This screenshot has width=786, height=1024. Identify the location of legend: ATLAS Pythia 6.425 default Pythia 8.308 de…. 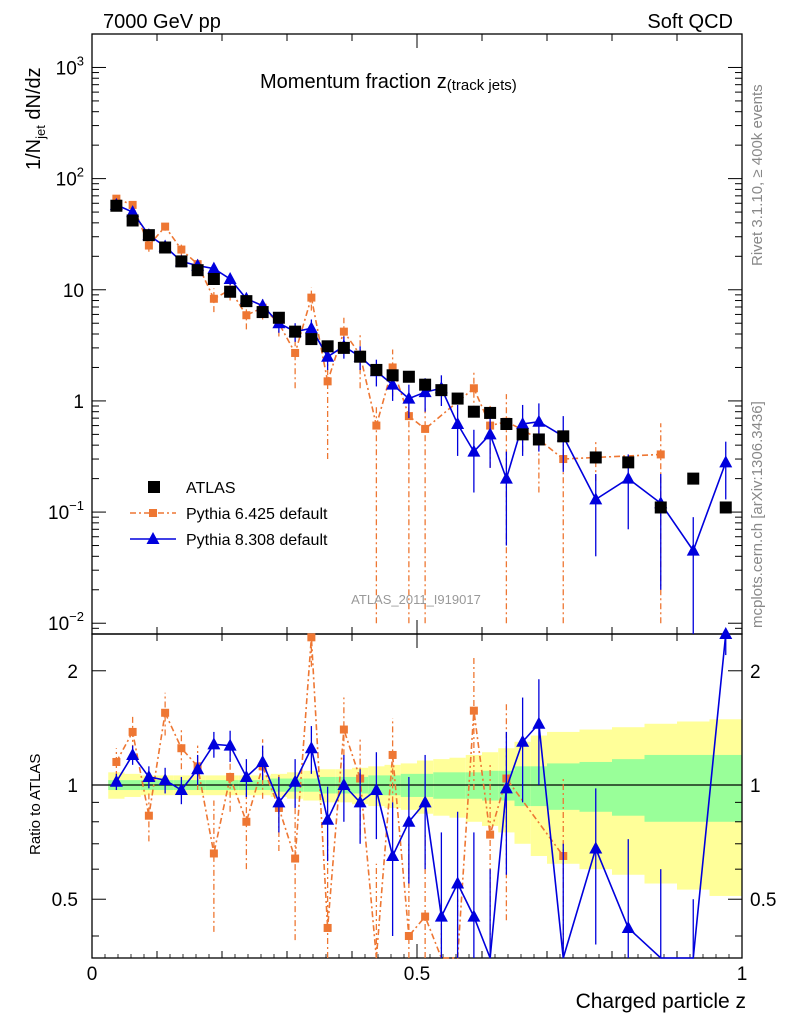
(229, 514).